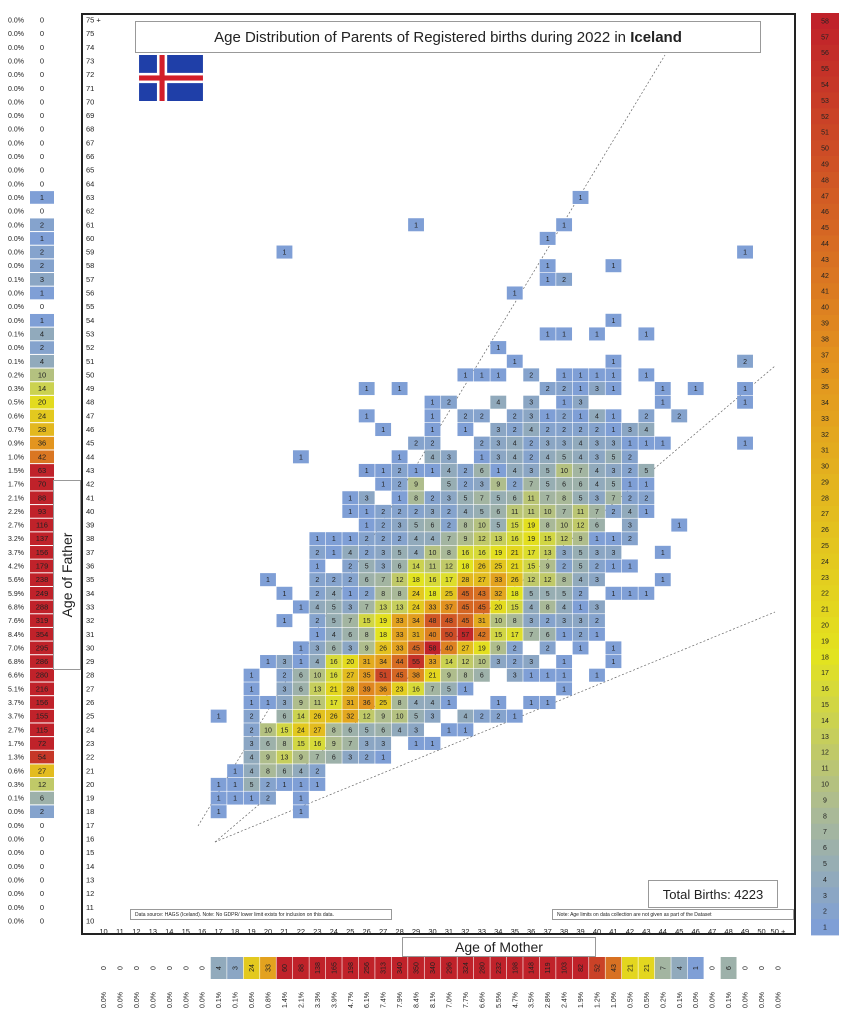 The image size is (857, 1024). I want to click on heatmap-cell-value: 33, so click(400, 648).